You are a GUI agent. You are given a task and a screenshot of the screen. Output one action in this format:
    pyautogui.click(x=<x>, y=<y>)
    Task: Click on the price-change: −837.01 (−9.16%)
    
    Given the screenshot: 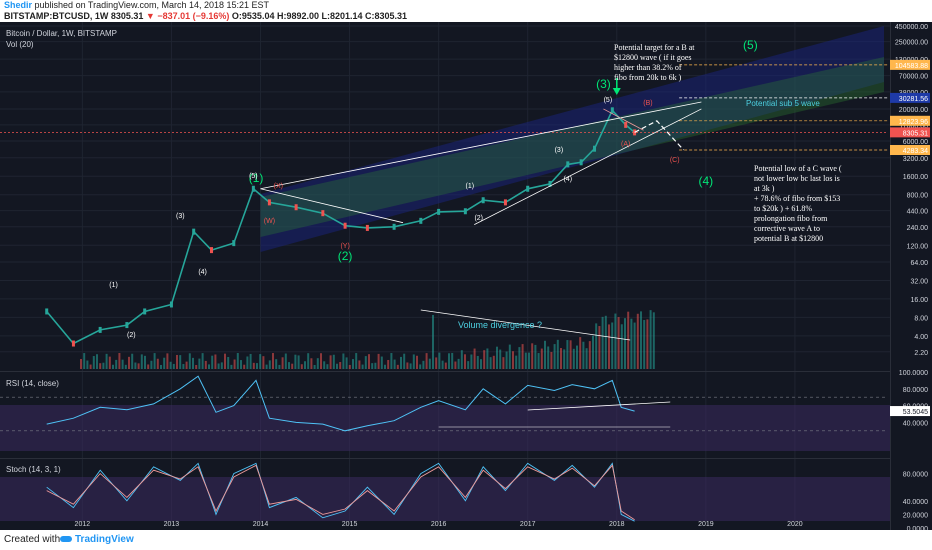 What is the action you would take?
    pyautogui.click(x=193, y=16)
    